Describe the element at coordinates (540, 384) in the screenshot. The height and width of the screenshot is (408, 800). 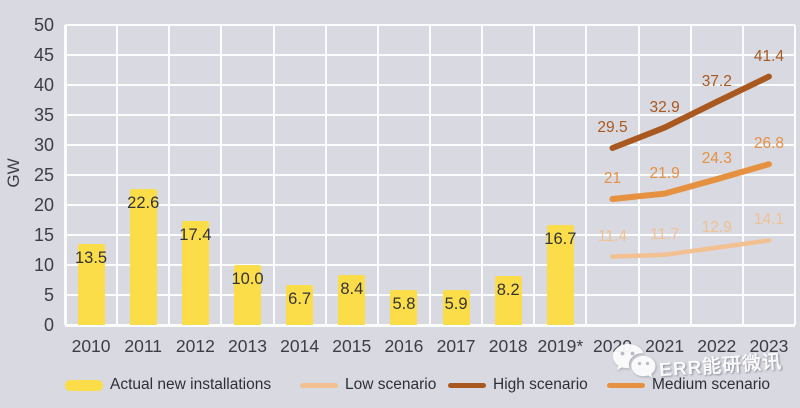
I see `legend-label: High scenario` at that location.